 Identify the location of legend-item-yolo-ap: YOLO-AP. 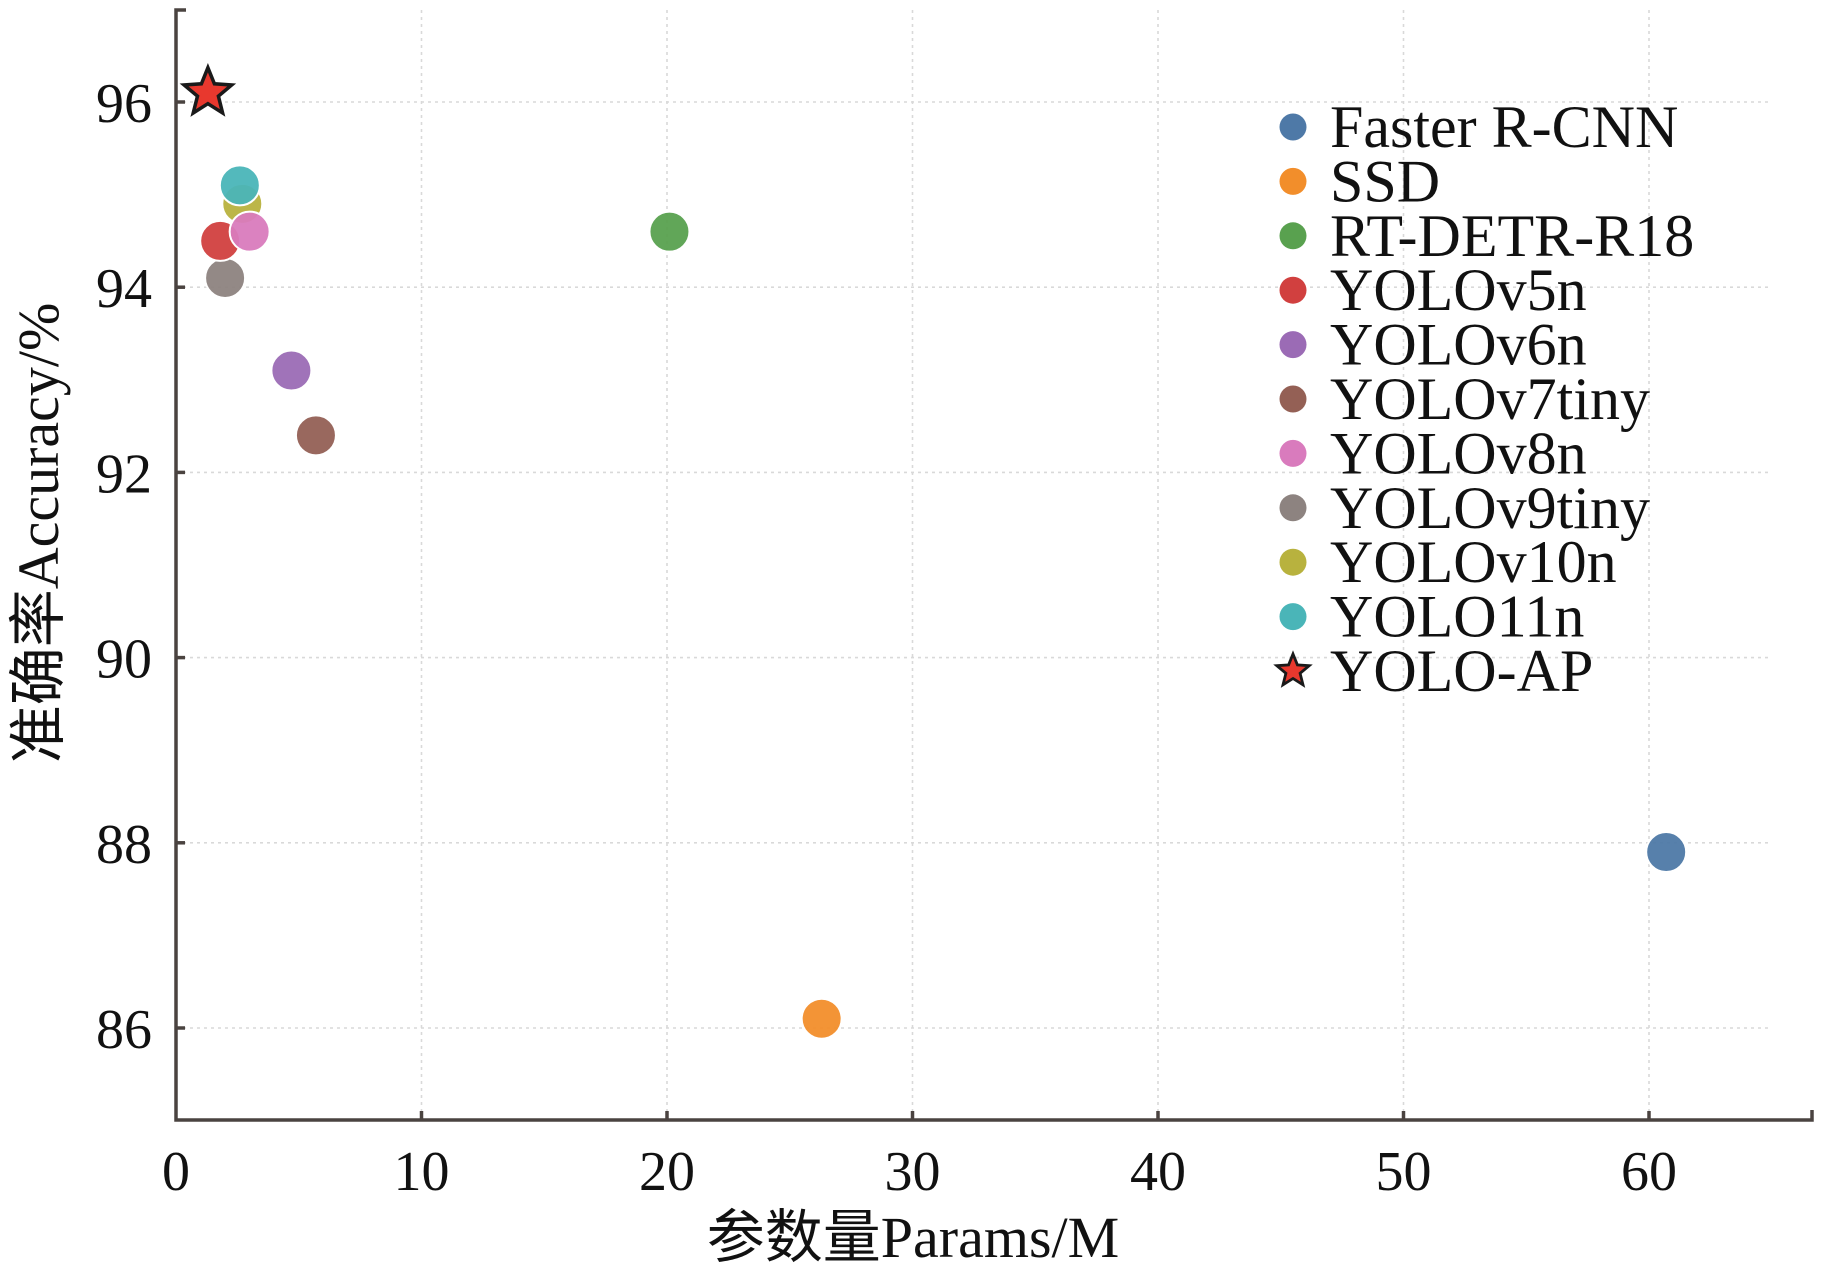
(1433, 671).